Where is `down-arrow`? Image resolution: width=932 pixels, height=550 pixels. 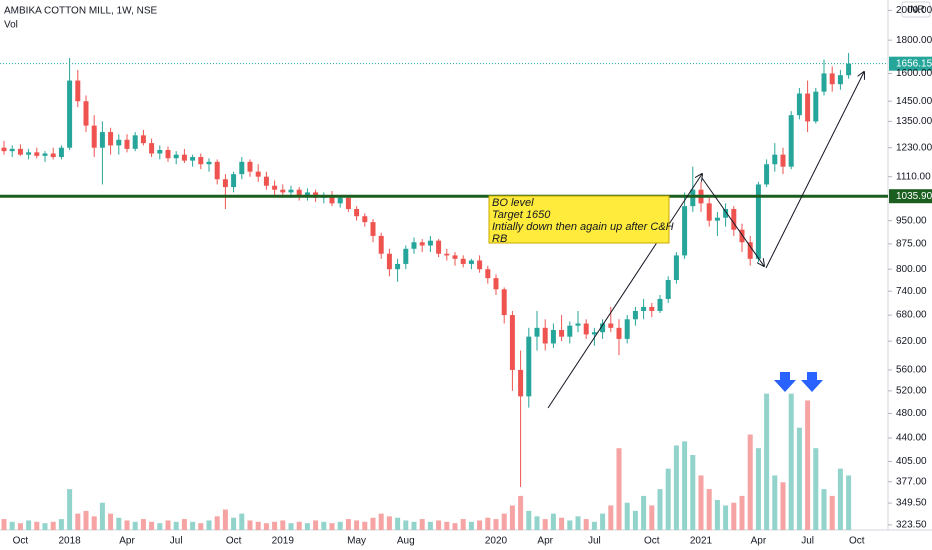
down-arrow is located at coordinates (812, 382).